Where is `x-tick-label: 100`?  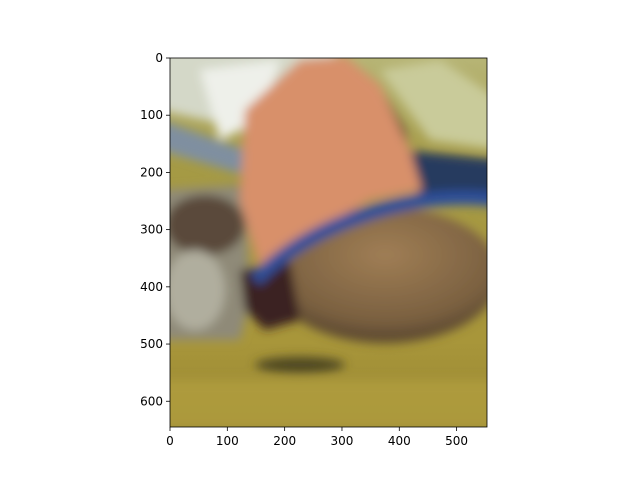
x-tick-label: 100 is located at coordinates (227, 441).